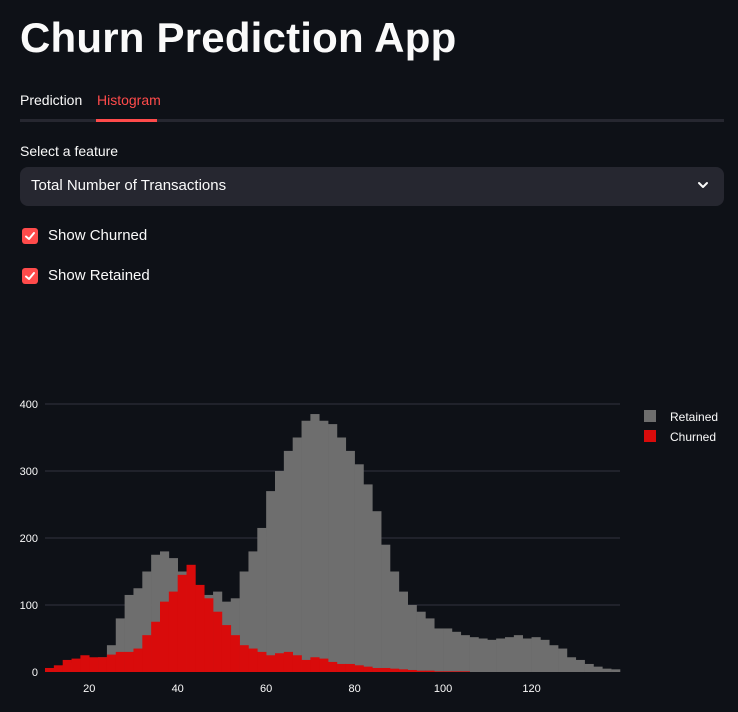 This screenshot has width=738, height=712. Describe the element at coordinates (29, 405) in the screenshot. I see `y-tick-label: 400` at that location.